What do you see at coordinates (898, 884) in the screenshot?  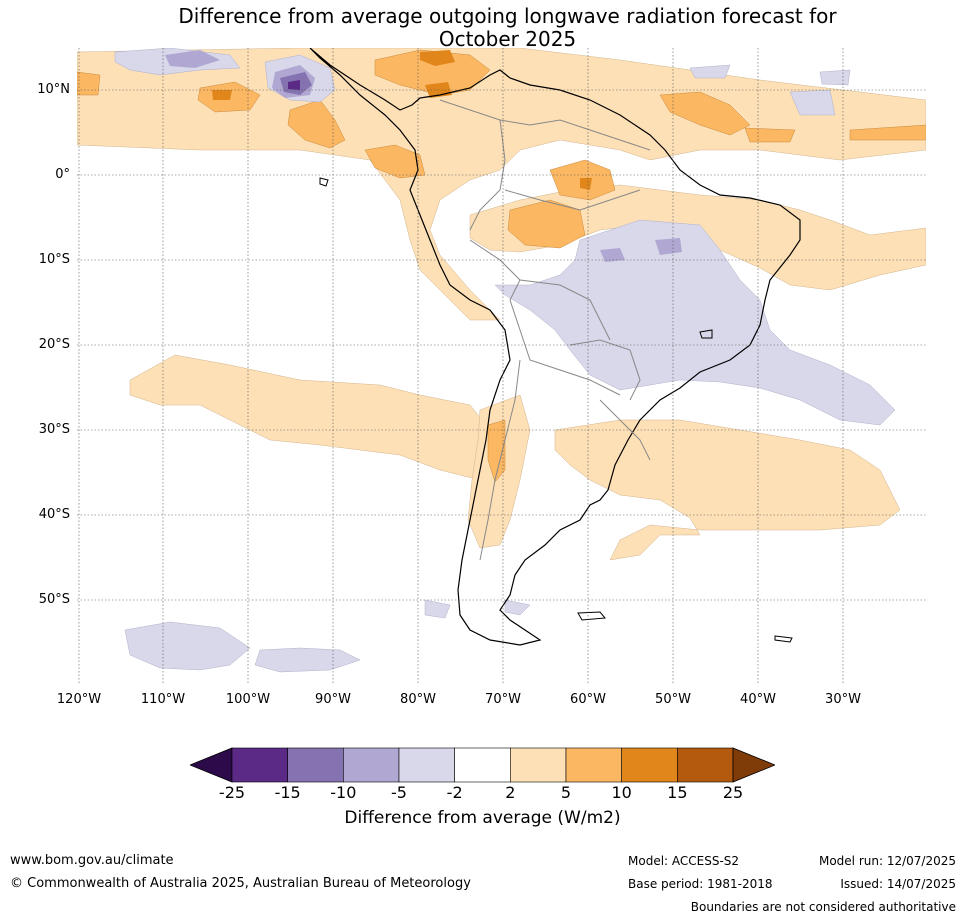 I see `footer-issued: Issued: 14/07/2025` at bounding box center [898, 884].